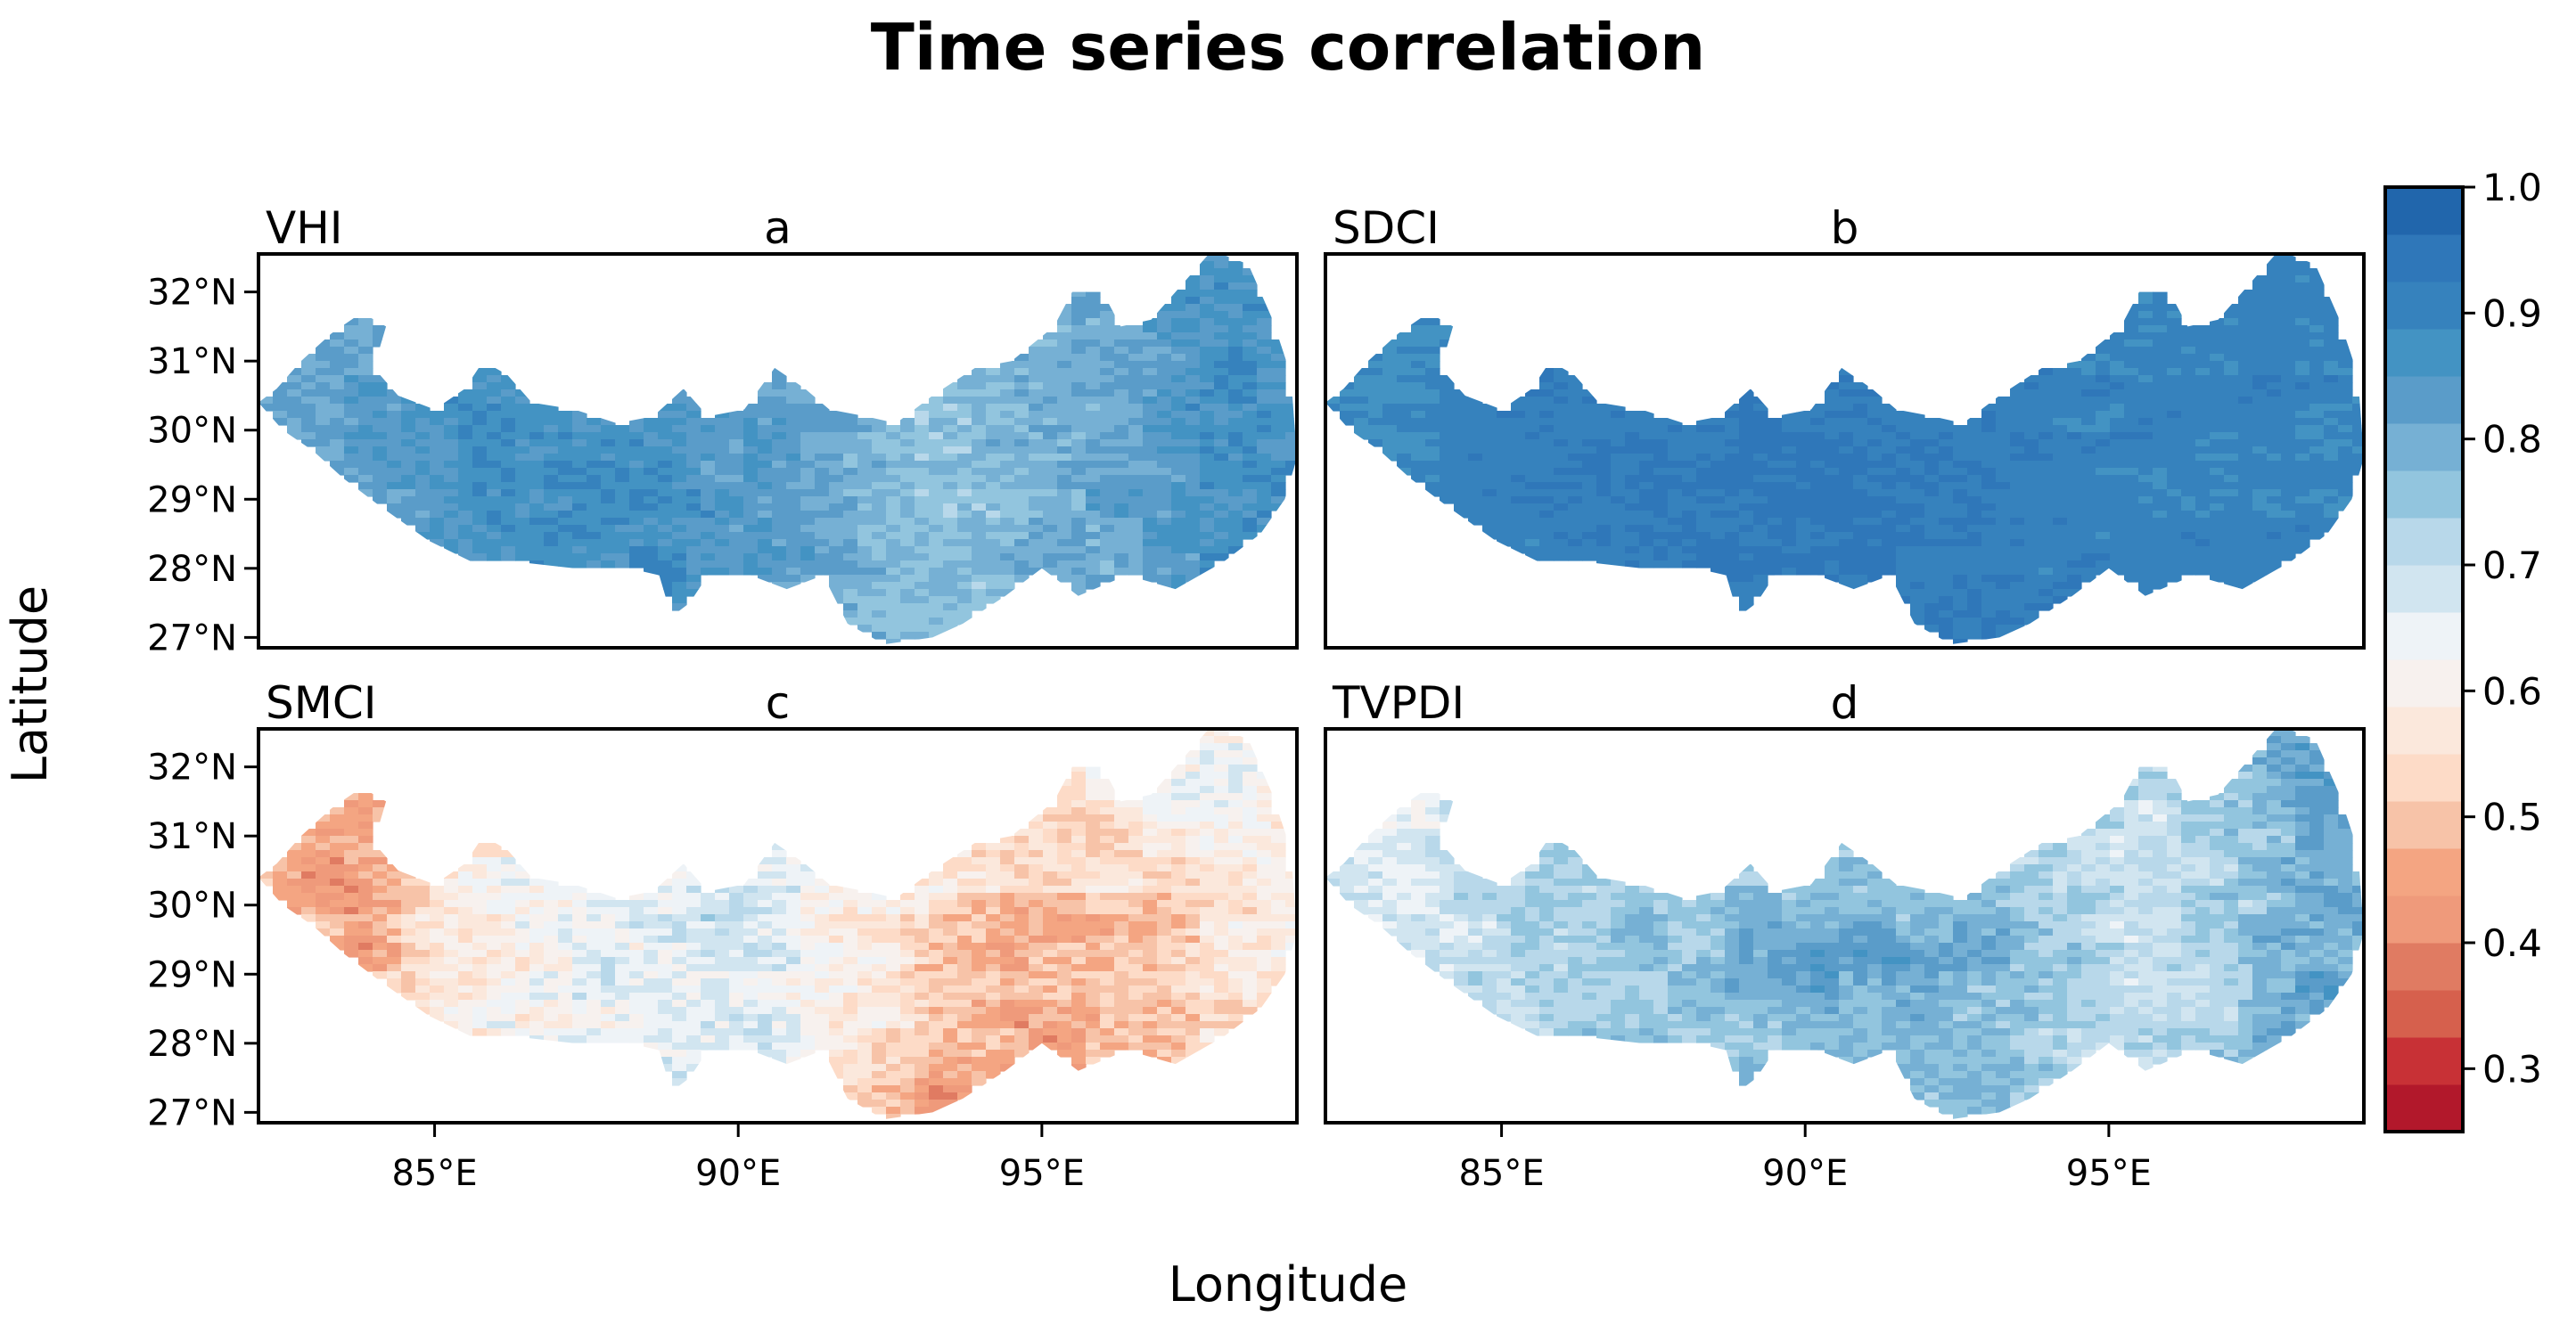 This screenshot has width=2576, height=1325. I want to click on colorbar-tick-label: 0.3, so click(2512, 1069).